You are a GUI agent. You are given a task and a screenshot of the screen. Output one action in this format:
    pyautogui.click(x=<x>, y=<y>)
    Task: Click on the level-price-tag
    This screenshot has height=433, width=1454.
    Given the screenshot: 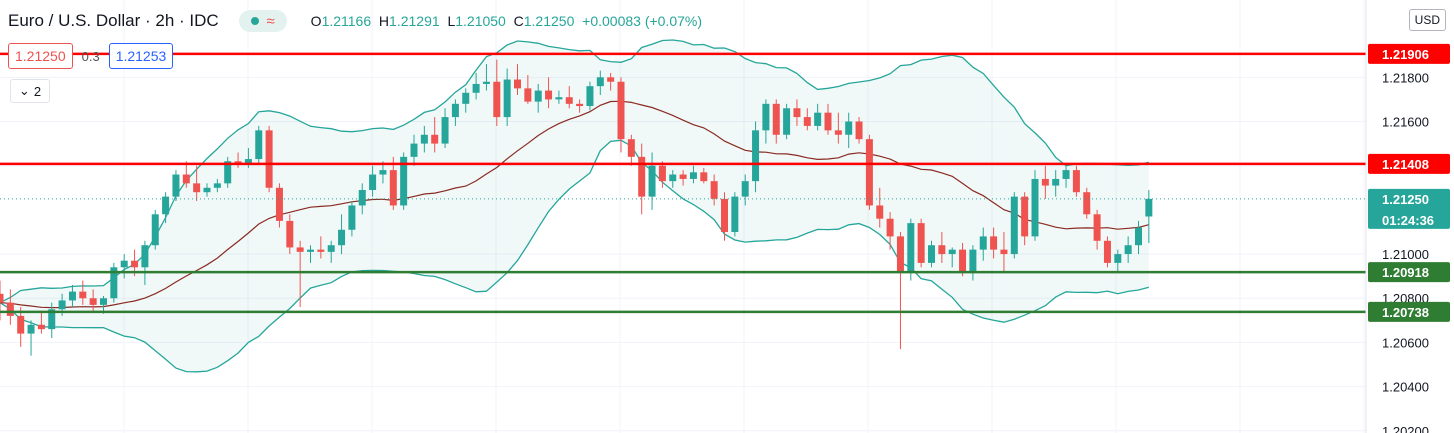 What is the action you would take?
    pyautogui.click(x=1409, y=311)
    